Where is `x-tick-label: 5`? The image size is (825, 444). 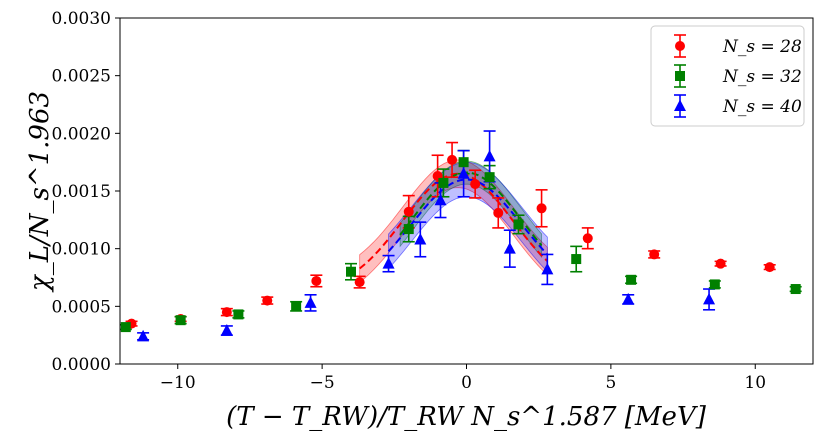 x-tick-label: 5 is located at coordinates (610, 383).